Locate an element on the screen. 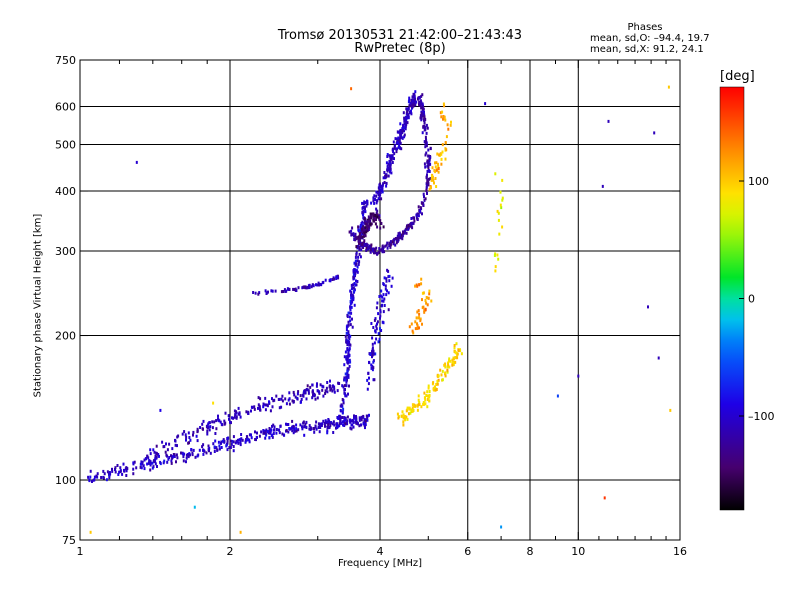 This screenshot has height=600, width=800. x-tick-label: 16 is located at coordinates (680, 551).